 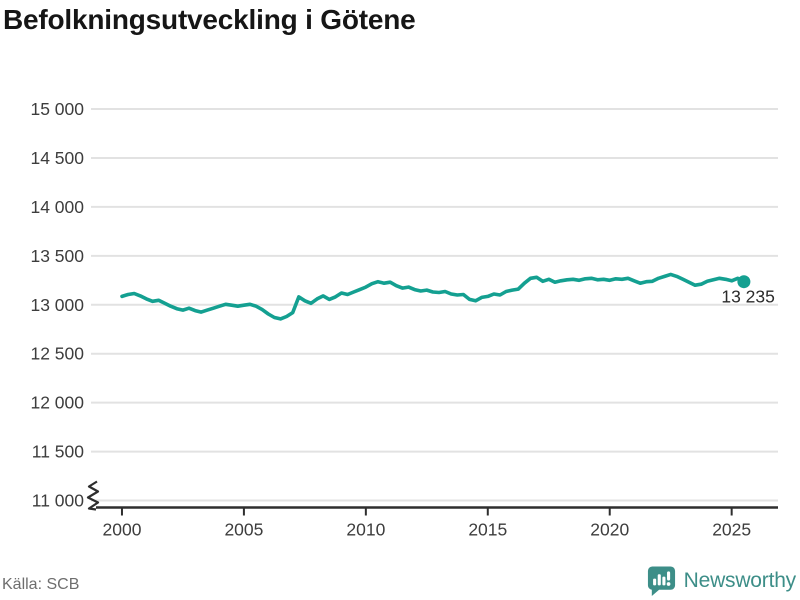 I want to click on end-value-label: 13 235, so click(x=748, y=297).